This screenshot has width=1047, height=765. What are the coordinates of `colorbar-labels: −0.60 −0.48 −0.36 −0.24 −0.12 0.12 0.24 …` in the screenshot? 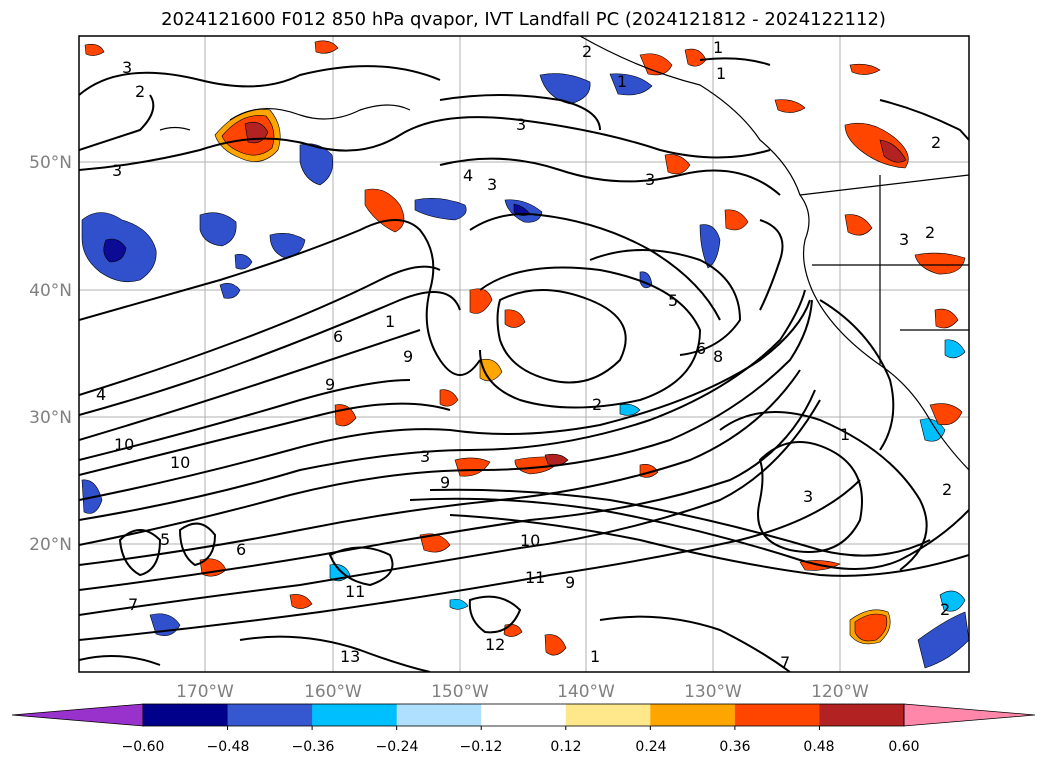 It's located at (521, 747).